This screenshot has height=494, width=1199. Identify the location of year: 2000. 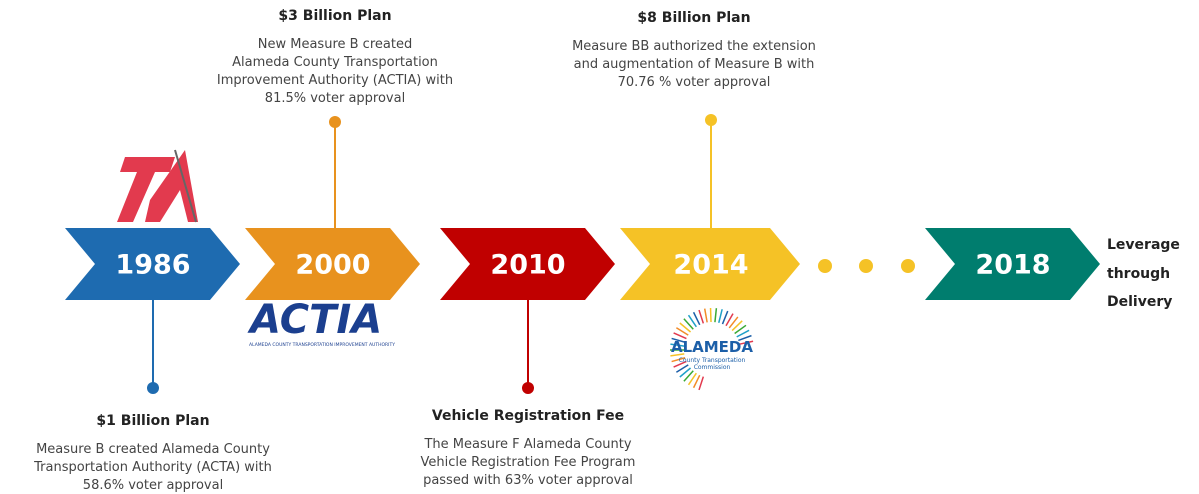
(332, 265).